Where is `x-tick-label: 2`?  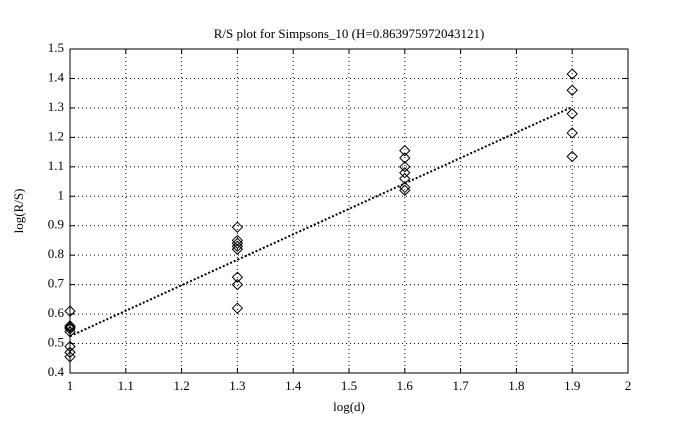 x-tick-label: 2 is located at coordinates (628, 385).